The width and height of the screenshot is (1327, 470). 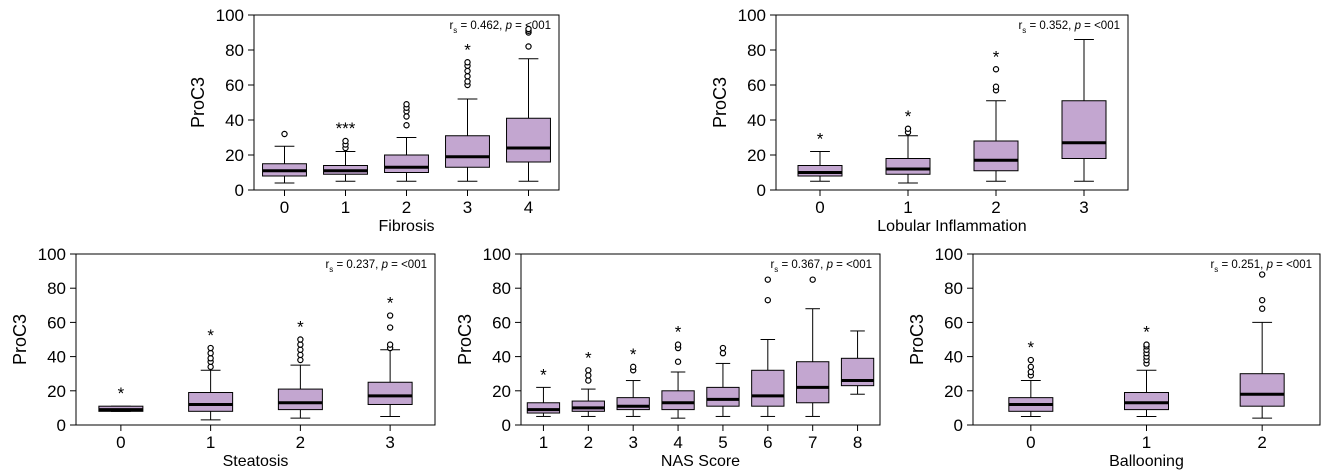 What do you see at coordinates (1242, 265) in the screenshot?
I see `stat-value: = 0.251,` at bounding box center [1242, 265].